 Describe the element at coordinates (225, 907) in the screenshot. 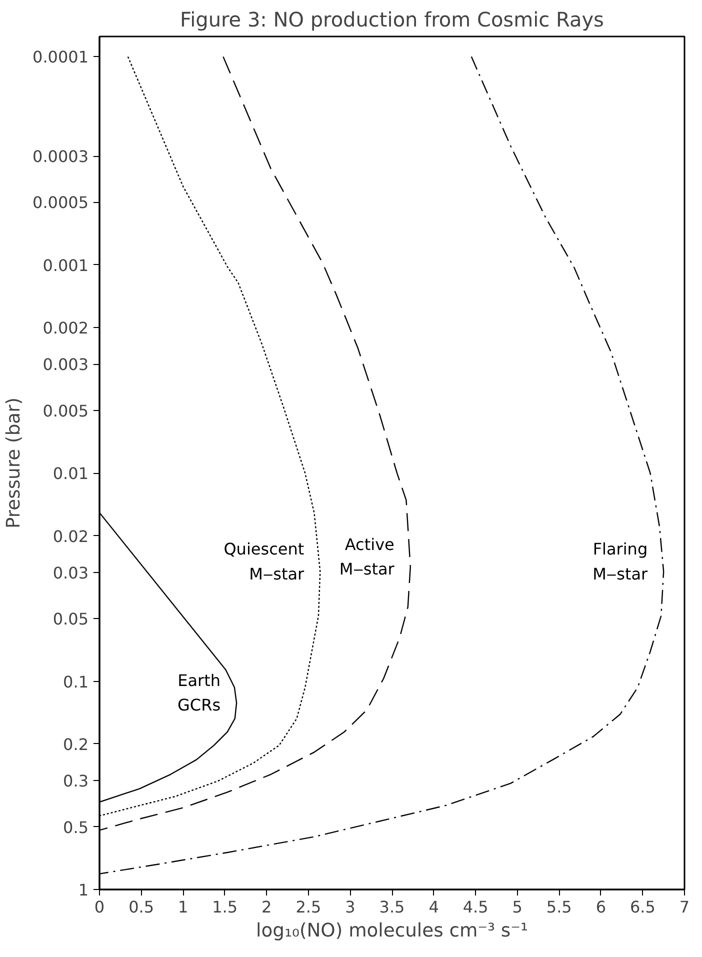

I see `x-tick-label: 1.5` at that location.